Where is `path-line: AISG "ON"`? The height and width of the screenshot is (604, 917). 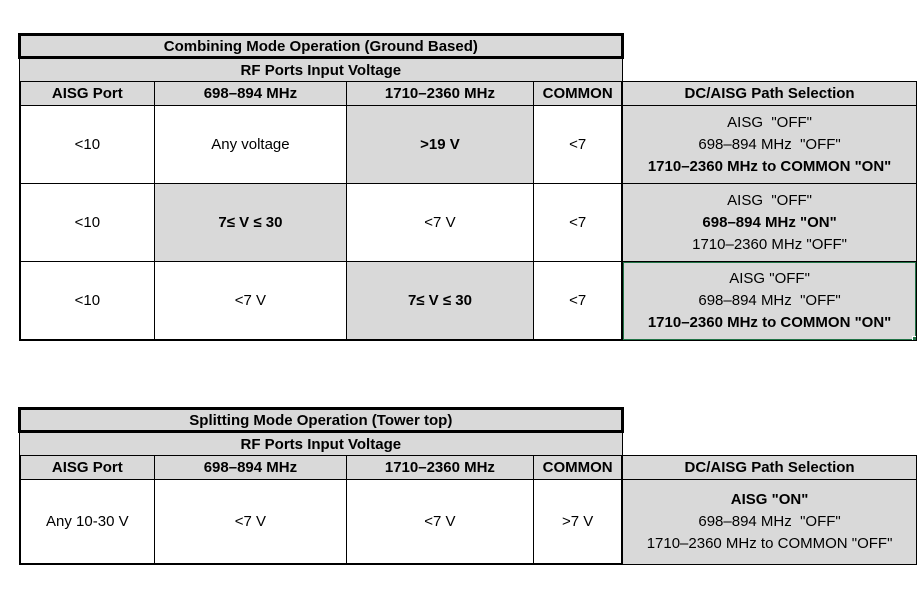 path-line: AISG "ON" is located at coordinates (769, 499).